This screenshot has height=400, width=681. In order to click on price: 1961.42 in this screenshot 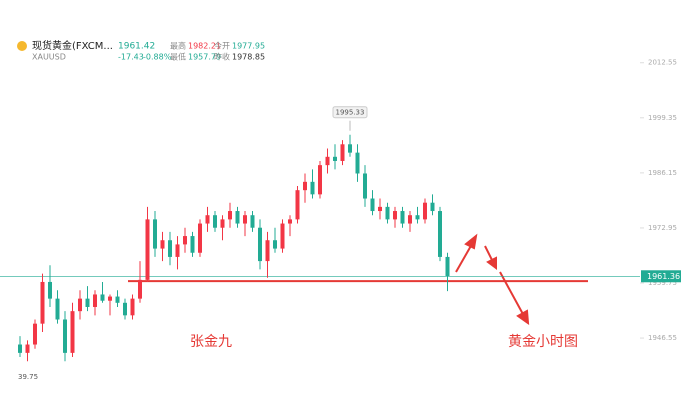, I will do `click(136, 47)`.